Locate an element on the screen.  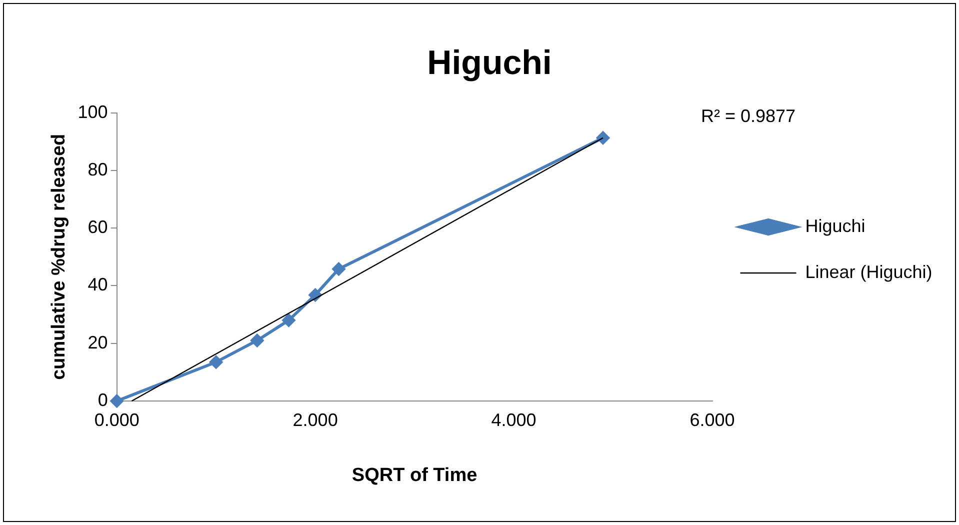
x-tick-label: 2.000 is located at coordinates (315, 420).